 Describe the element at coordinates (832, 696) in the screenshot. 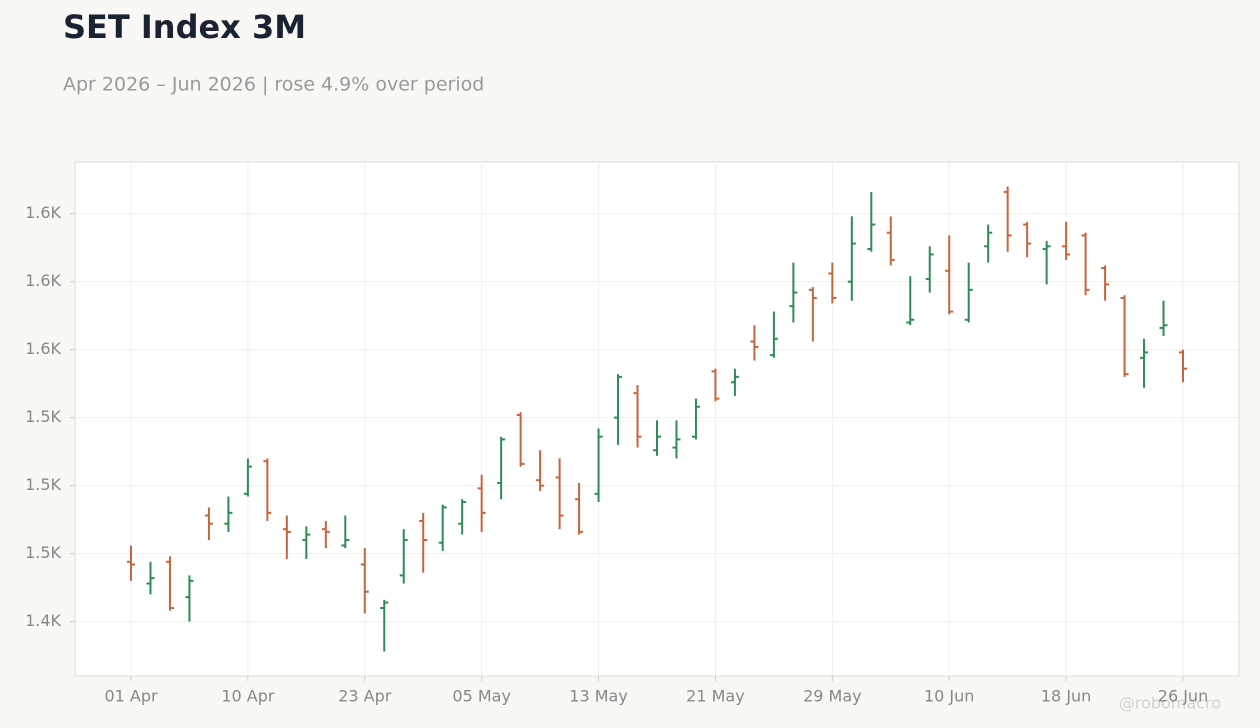

I see `x-tick-label: 29 May` at that location.